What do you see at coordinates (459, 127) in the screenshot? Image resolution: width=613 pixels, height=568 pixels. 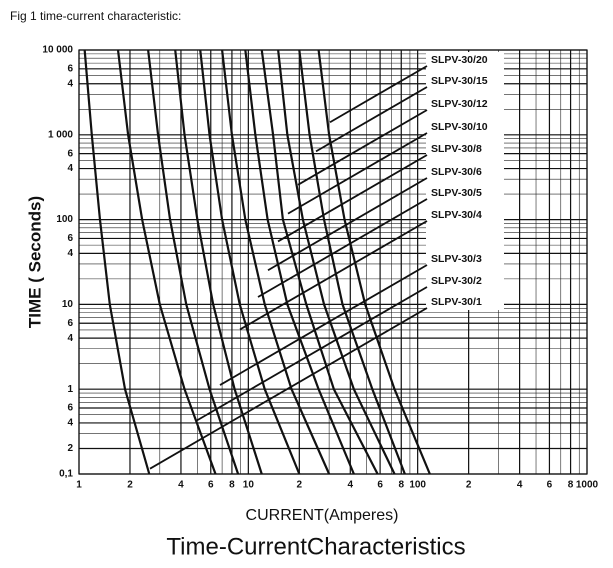 I see `legend-label: SLPV-30/10` at bounding box center [459, 127].